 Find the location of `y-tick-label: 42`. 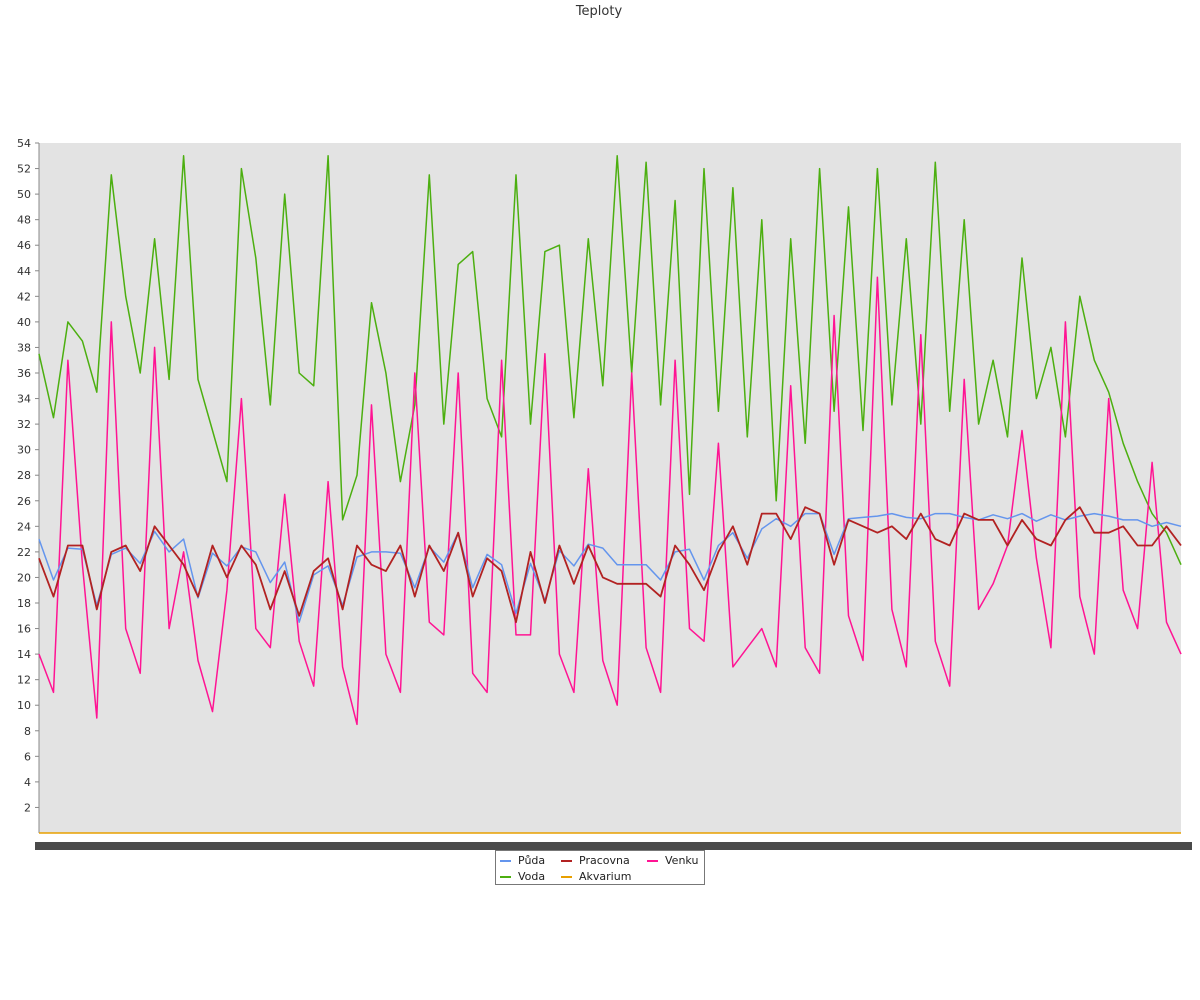

y-tick-label: 42 is located at coordinates (24, 296).